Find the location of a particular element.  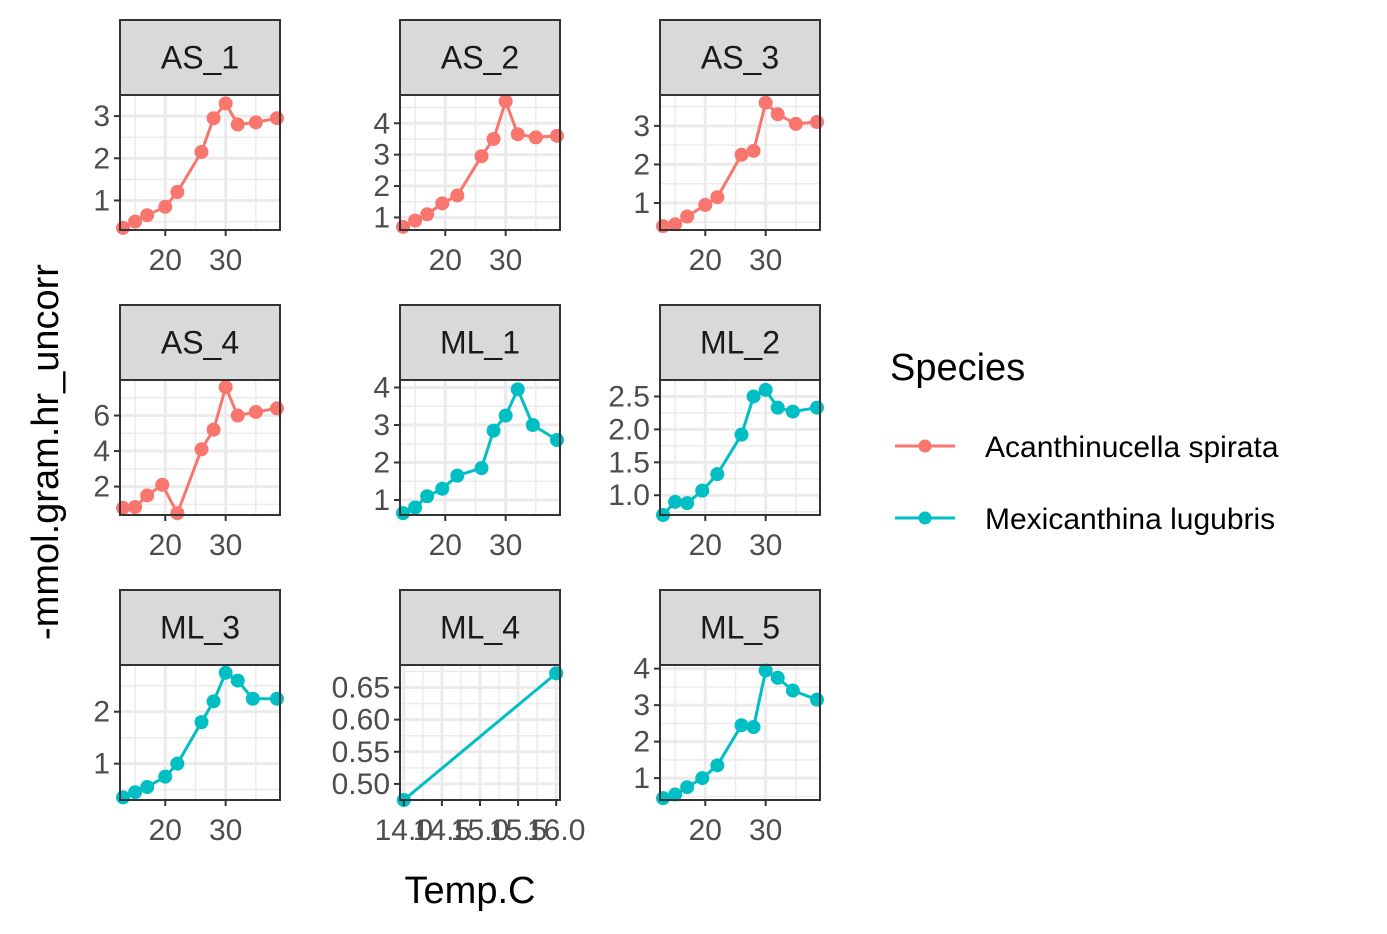

legend-title: Species is located at coordinates (957, 368).